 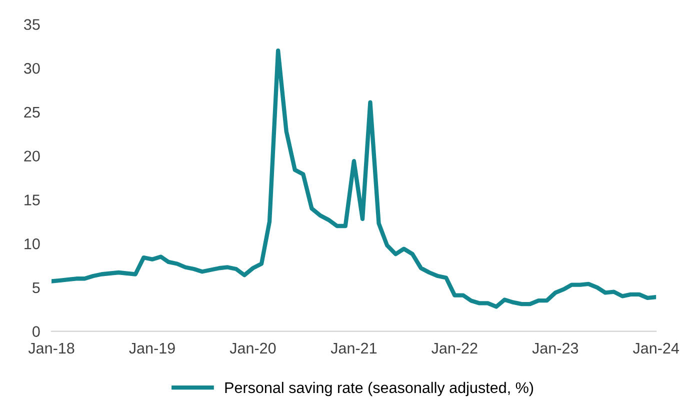 What do you see at coordinates (152, 348) in the screenshot?
I see `x-tick-label: Jan-19` at bounding box center [152, 348].